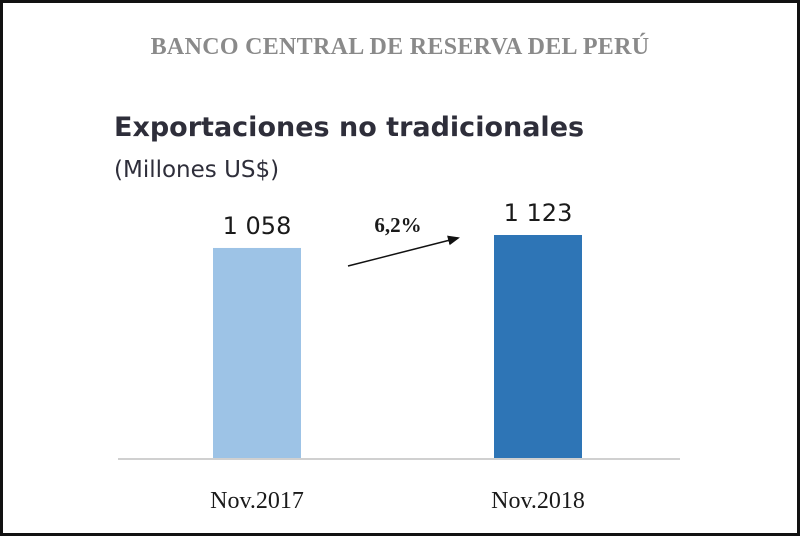 The image size is (800, 536). I want to click on growth-annotation: 6,2%, so click(397, 225).